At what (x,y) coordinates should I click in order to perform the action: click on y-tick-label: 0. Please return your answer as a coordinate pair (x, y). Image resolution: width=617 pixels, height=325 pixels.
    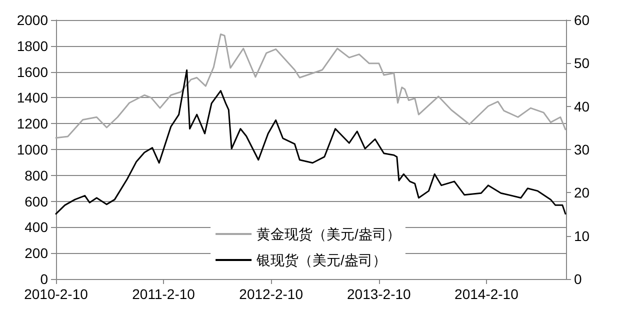
    Looking at the image, I should click on (44, 279).